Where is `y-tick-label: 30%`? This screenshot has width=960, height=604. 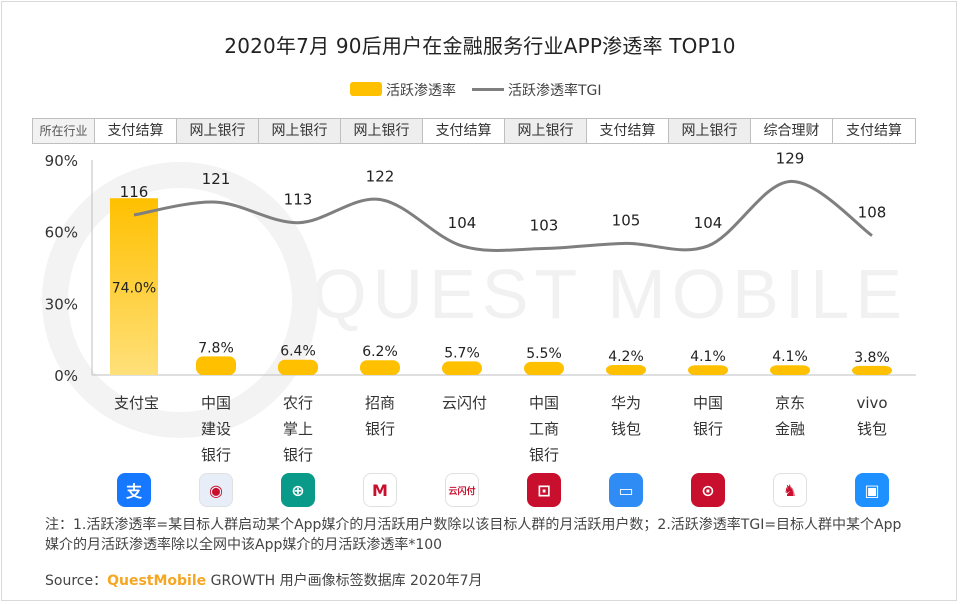
y-tick-label: 30% is located at coordinates (61, 304).